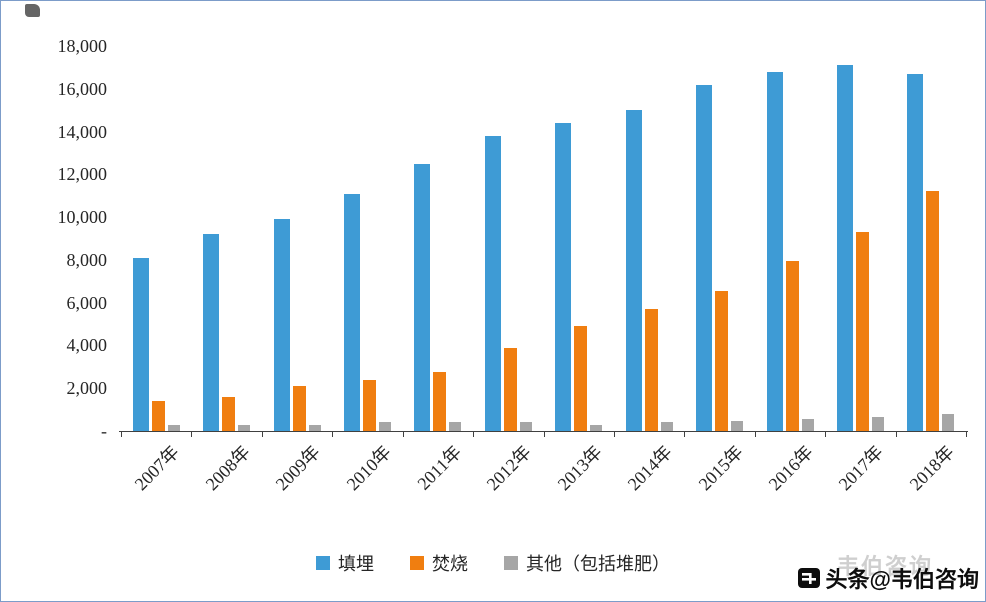 This screenshot has height=602, width=986. I want to click on bar-填埋-2018年, so click(915, 252).